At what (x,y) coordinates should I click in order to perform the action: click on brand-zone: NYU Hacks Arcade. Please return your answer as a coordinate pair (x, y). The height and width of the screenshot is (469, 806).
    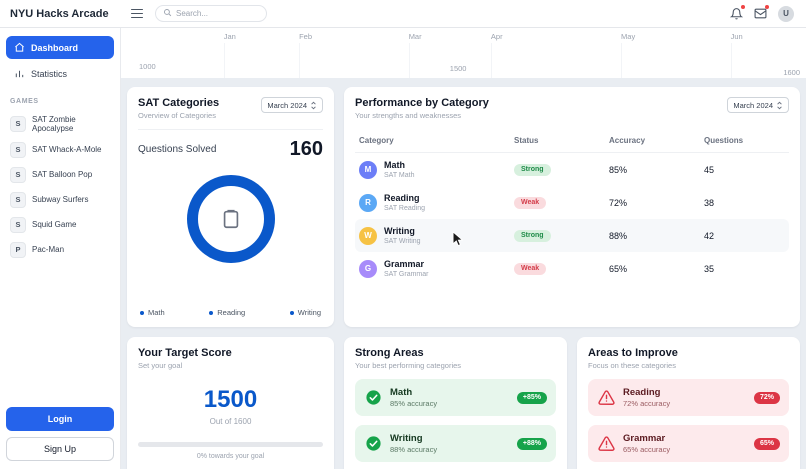
    Looking at the image, I should click on (60, 14).